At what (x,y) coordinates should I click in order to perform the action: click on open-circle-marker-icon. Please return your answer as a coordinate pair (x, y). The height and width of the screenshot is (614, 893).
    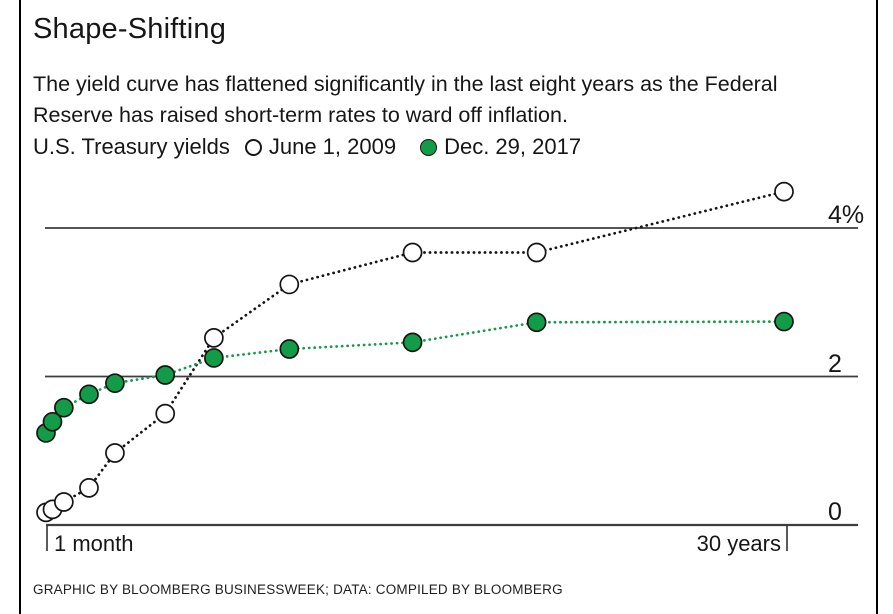
    Looking at the image, I should click on (253, 147).